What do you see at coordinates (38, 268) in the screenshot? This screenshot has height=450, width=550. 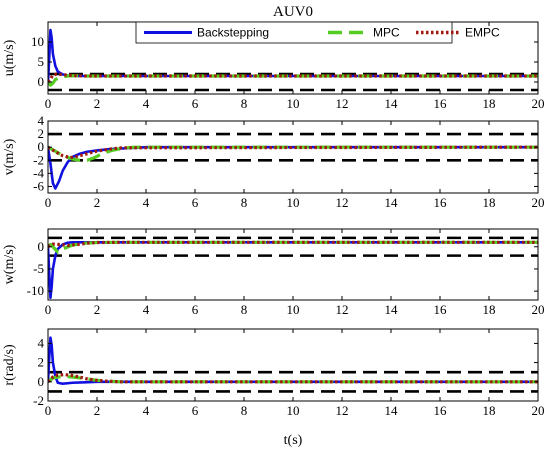 I see `y-tick-label: -5` at bounding box center [38, 268].